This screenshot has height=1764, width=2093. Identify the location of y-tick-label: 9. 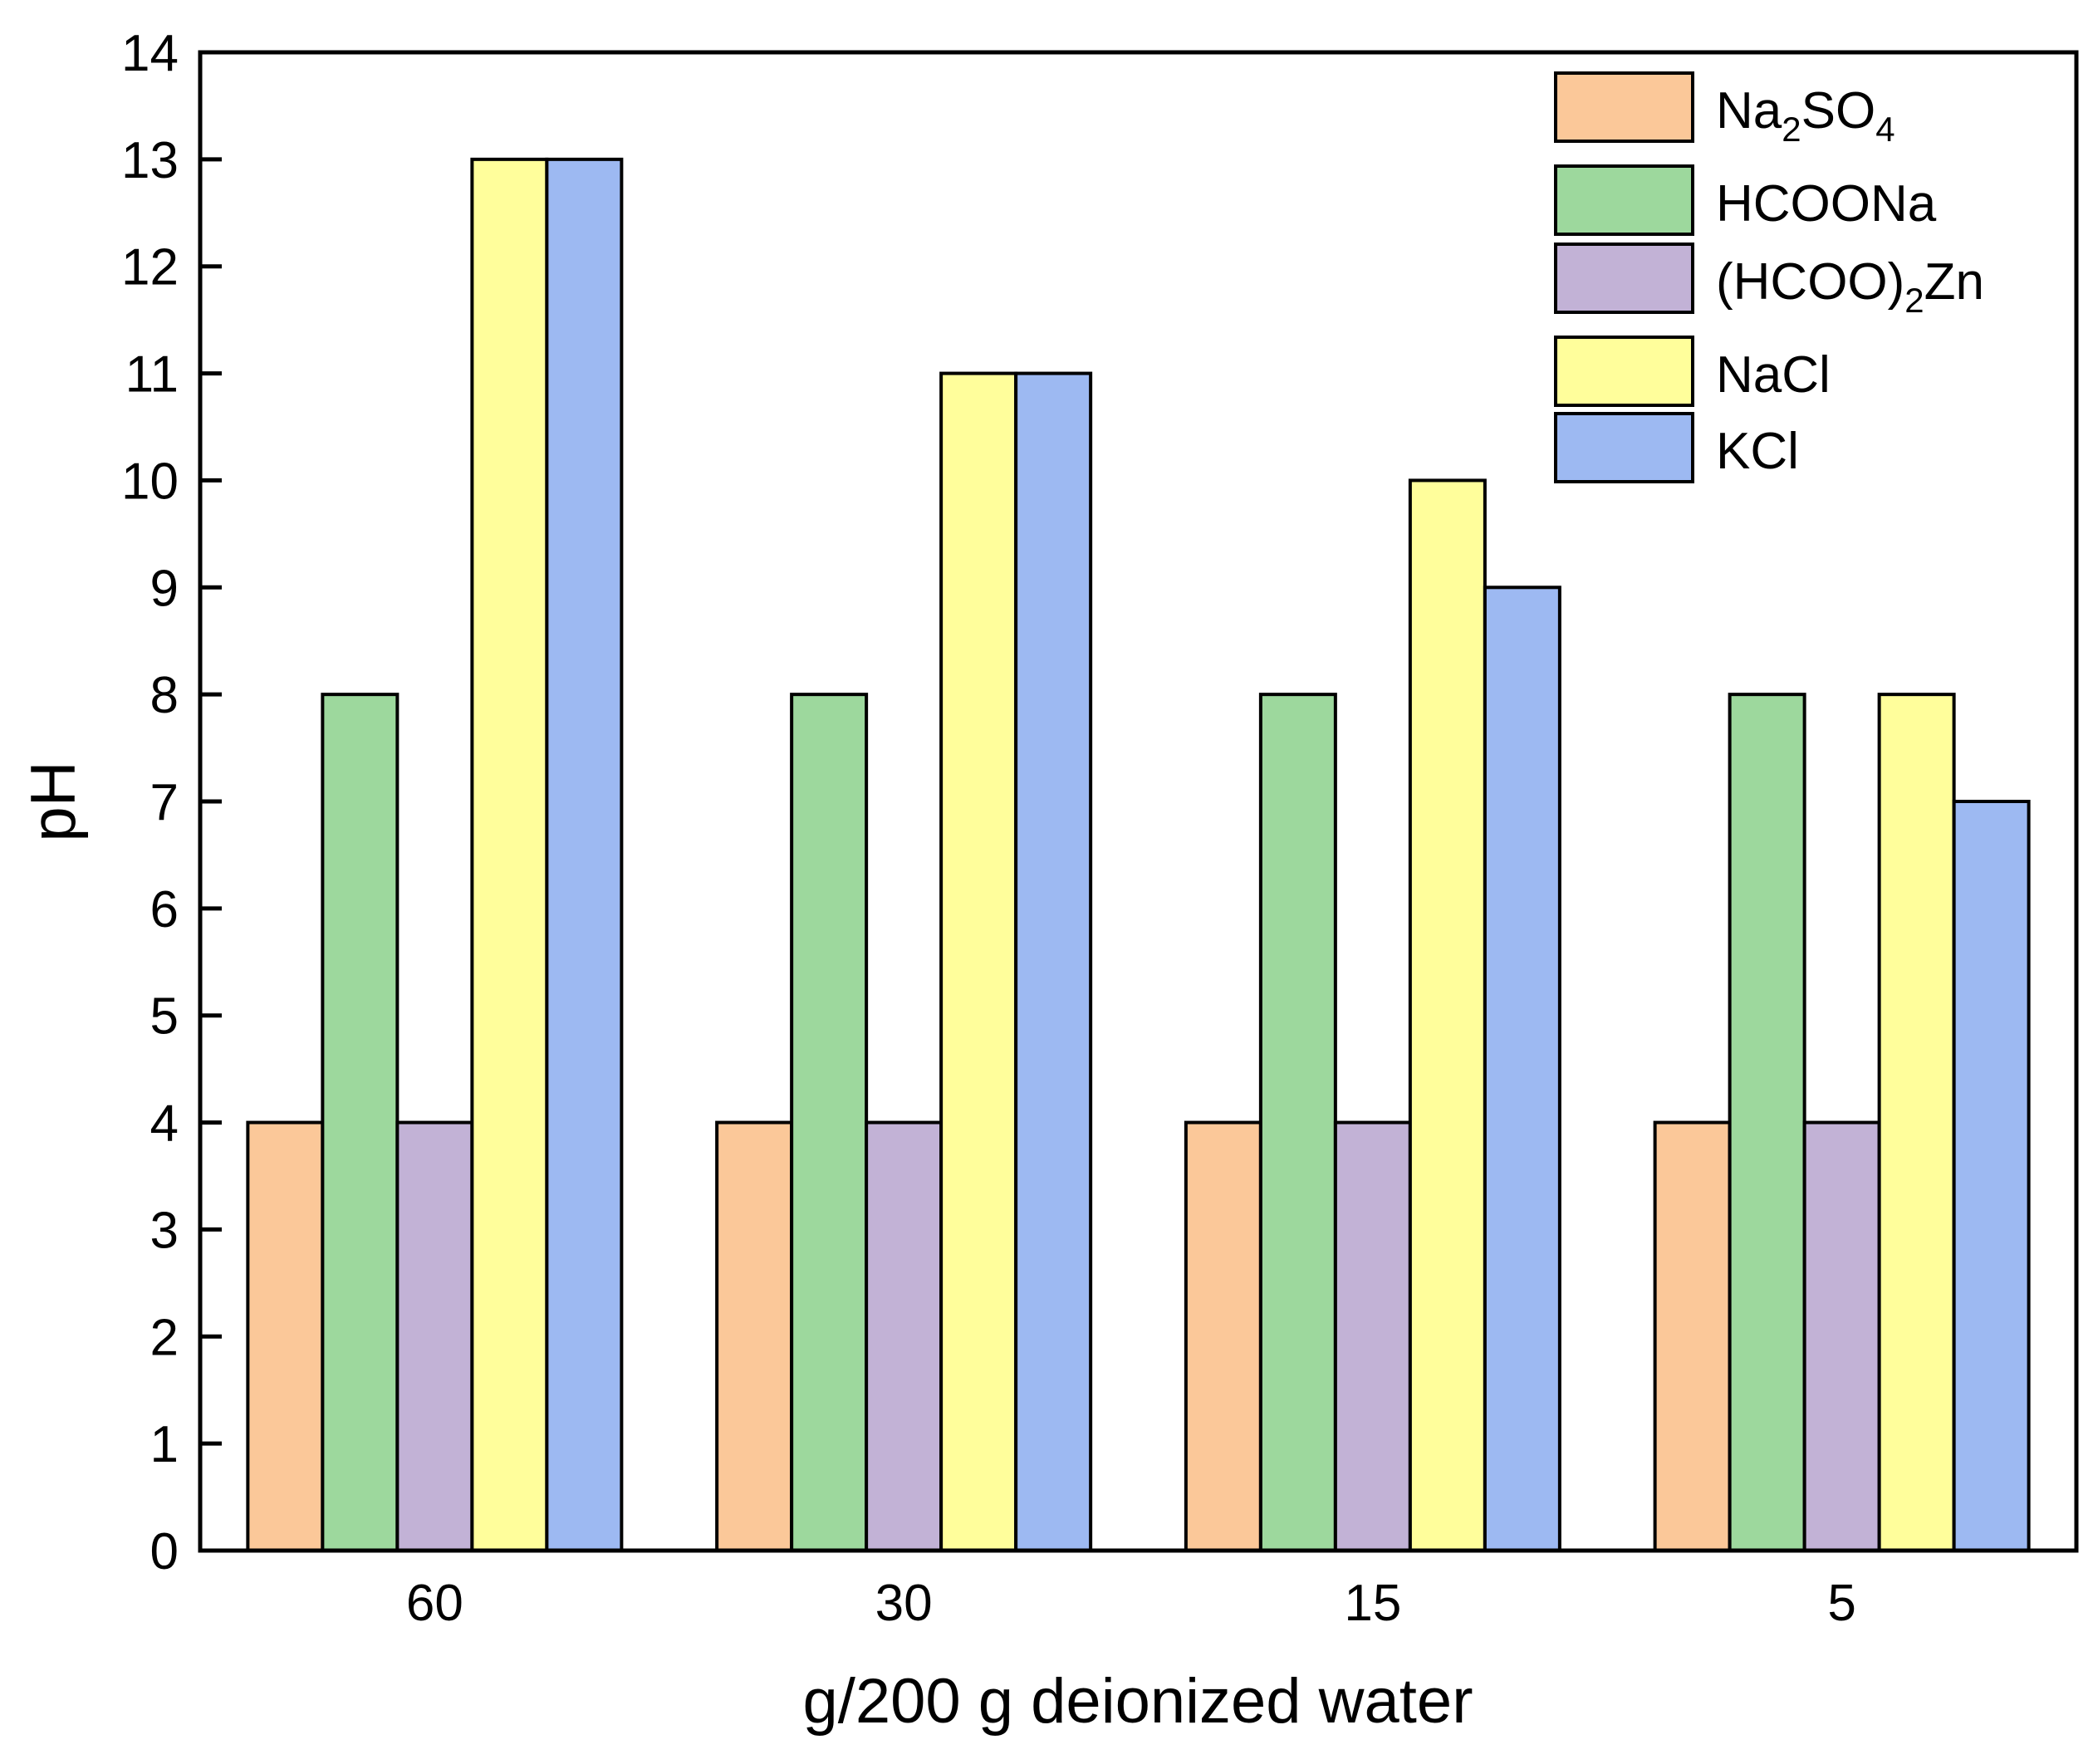
(165, 588).